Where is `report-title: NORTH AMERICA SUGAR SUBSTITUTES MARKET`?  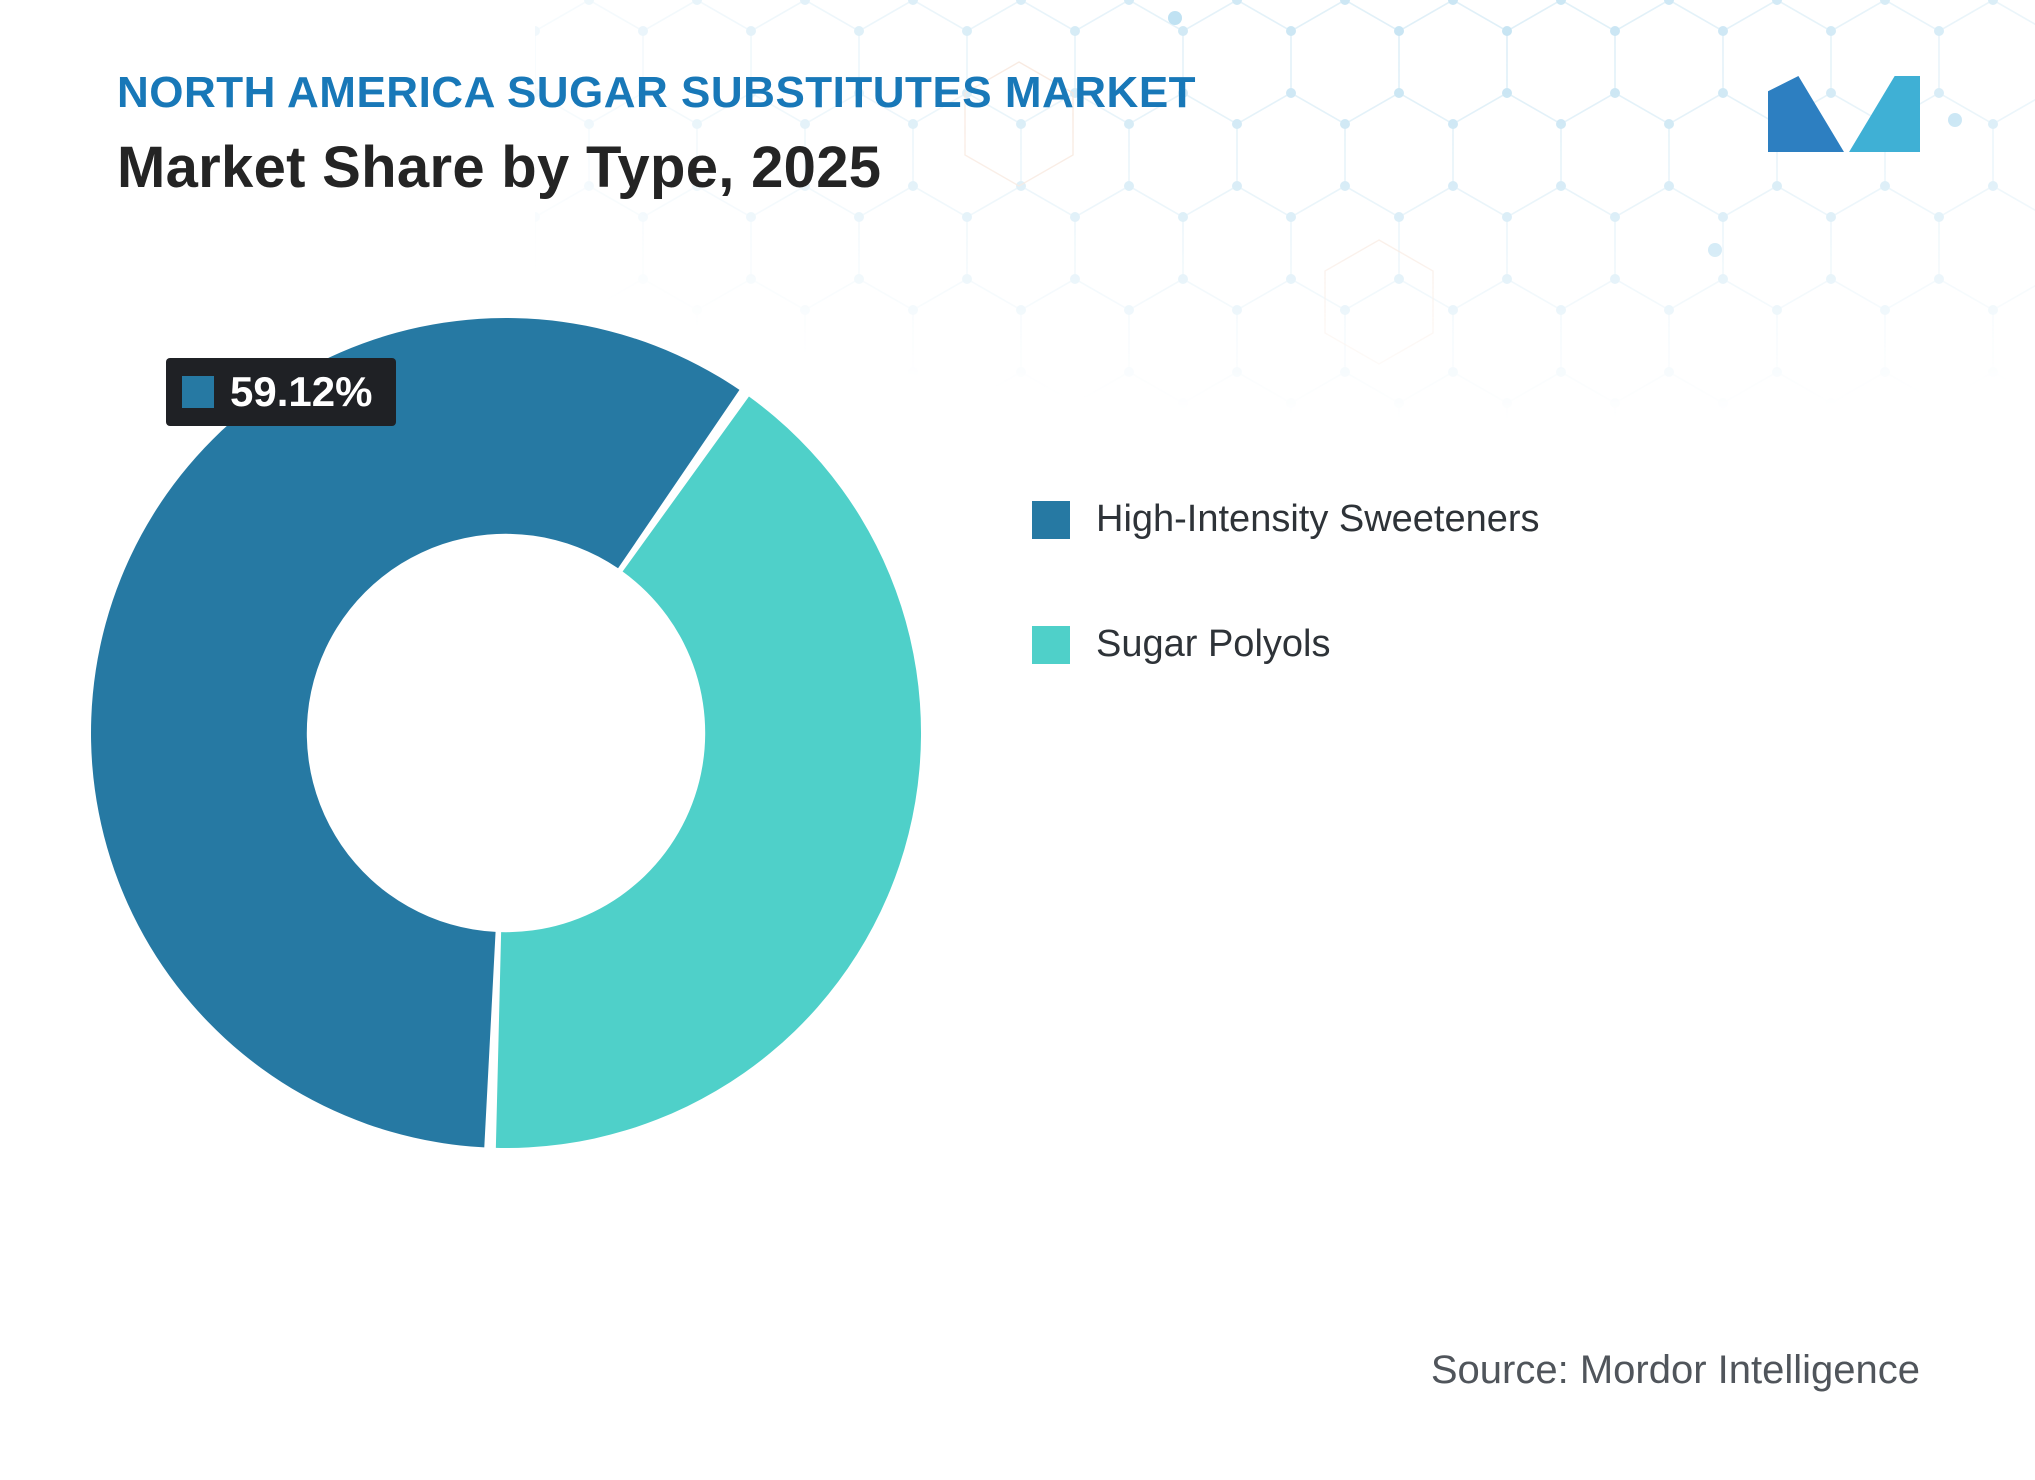
report-title: NORTH AMERICA SUGAR SUBSTITUTES MARKET is located at coordinates (657, 92).